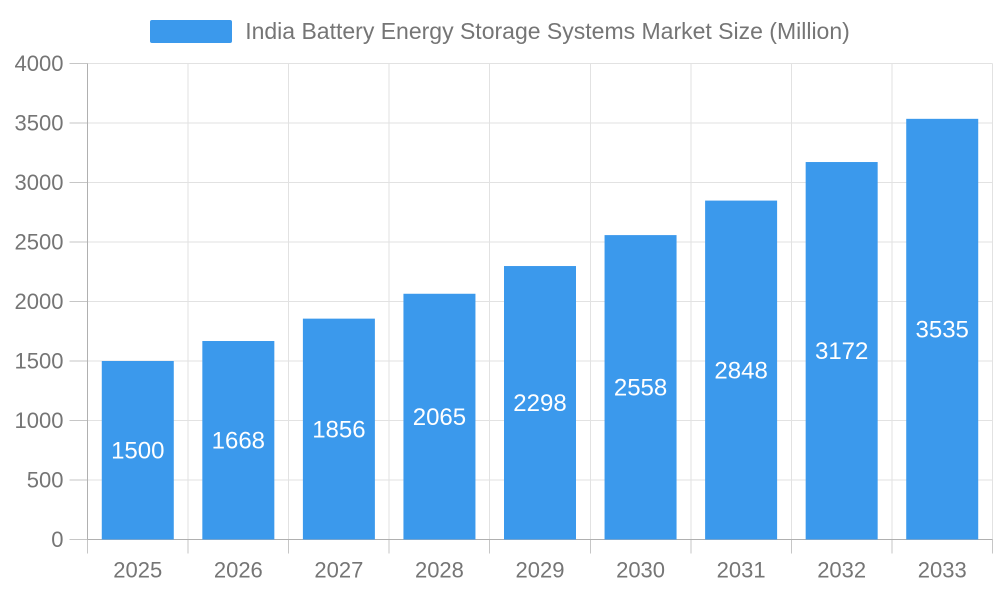 Image resolution: width=1000 pixels, height=600 pixels. I want to click on bar-value-label: 2065, so click(439, 417).